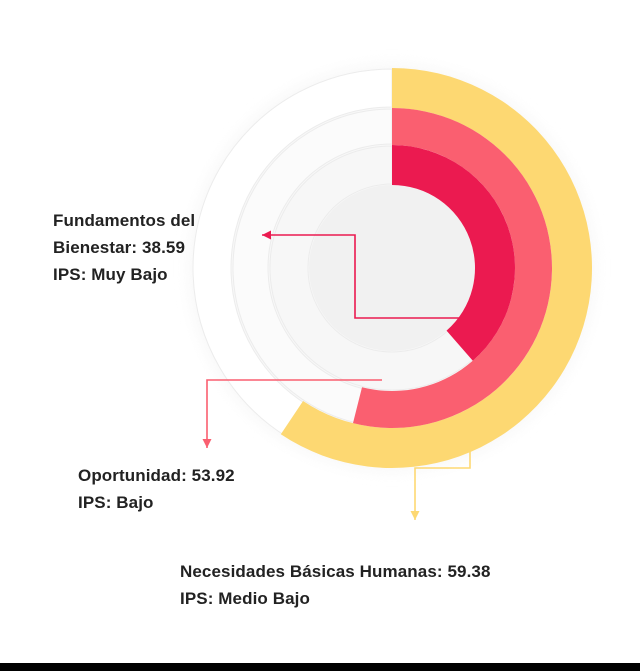  I want to click on label-fb-line2: Bienestar: 38.59, so click(119, 247).